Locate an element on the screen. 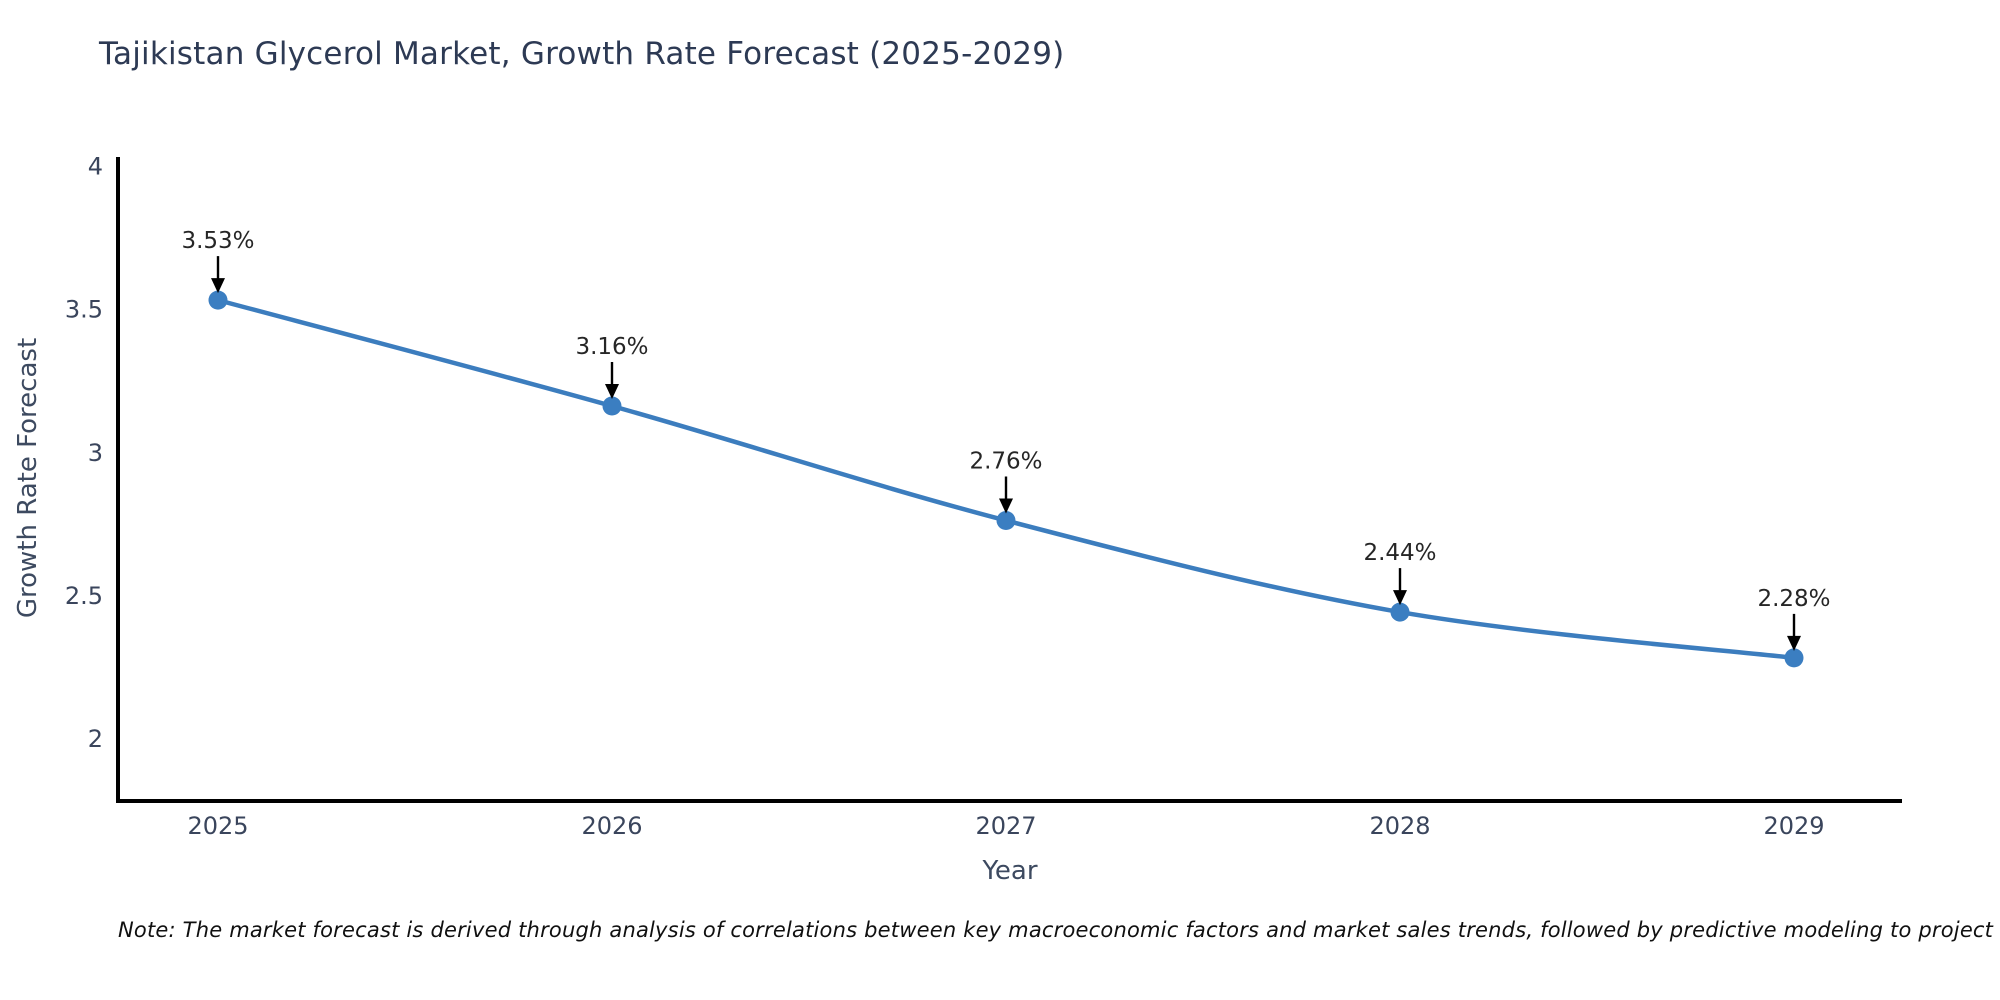 Image resolution: width=2000 pixels, height=1000 pixels. annotation-label: 3.16% is located at coordinates (611, 347).